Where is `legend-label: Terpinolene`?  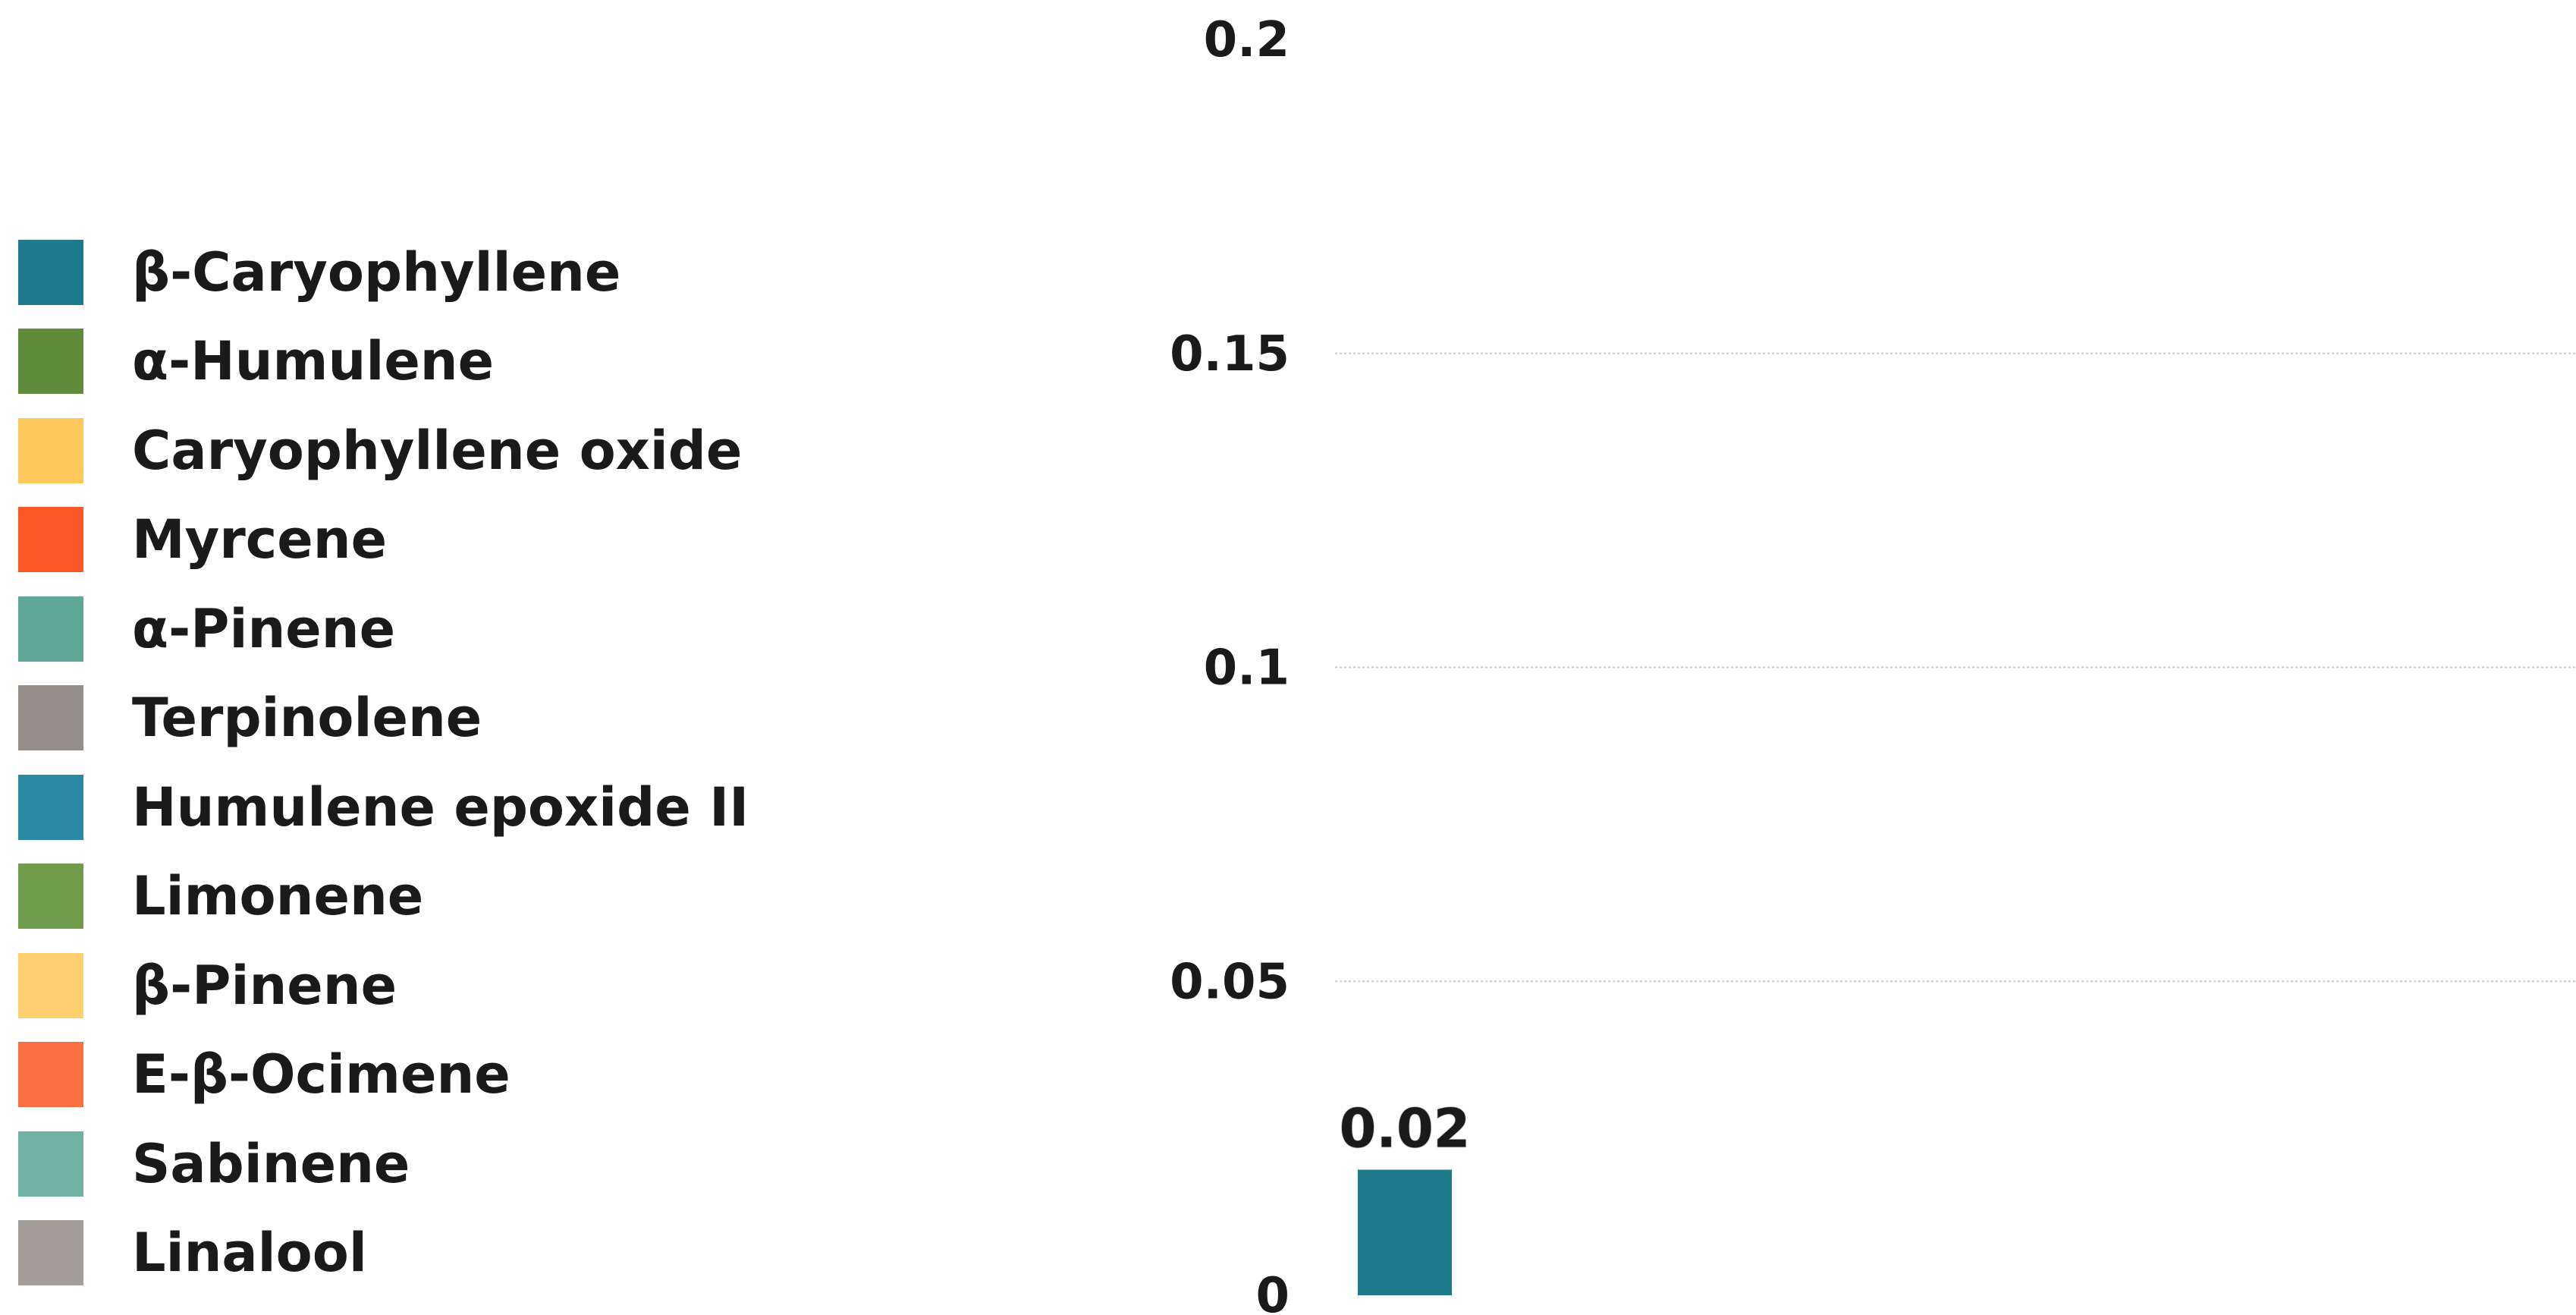 legend-label: Terpinolene is located at coordinates (307, 718).